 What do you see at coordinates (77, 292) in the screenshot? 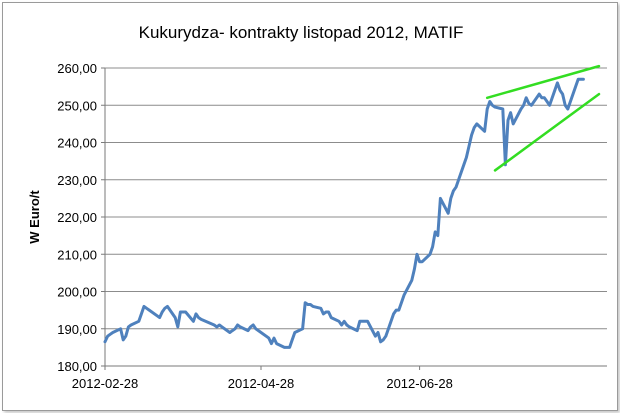
I see `y-tick-label: 200,00` at bounding box center [77, 292].